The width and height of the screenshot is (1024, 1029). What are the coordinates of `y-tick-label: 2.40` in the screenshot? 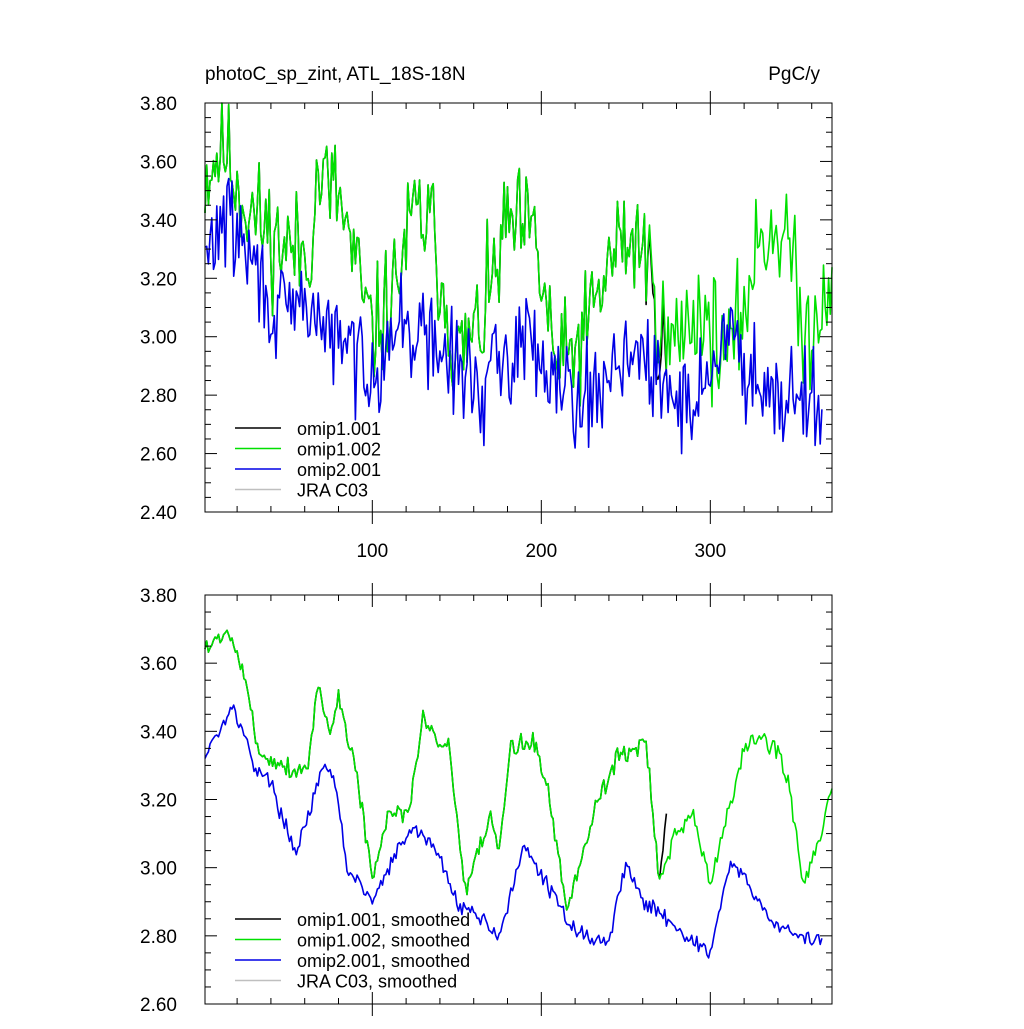 It's located at (158, 513).